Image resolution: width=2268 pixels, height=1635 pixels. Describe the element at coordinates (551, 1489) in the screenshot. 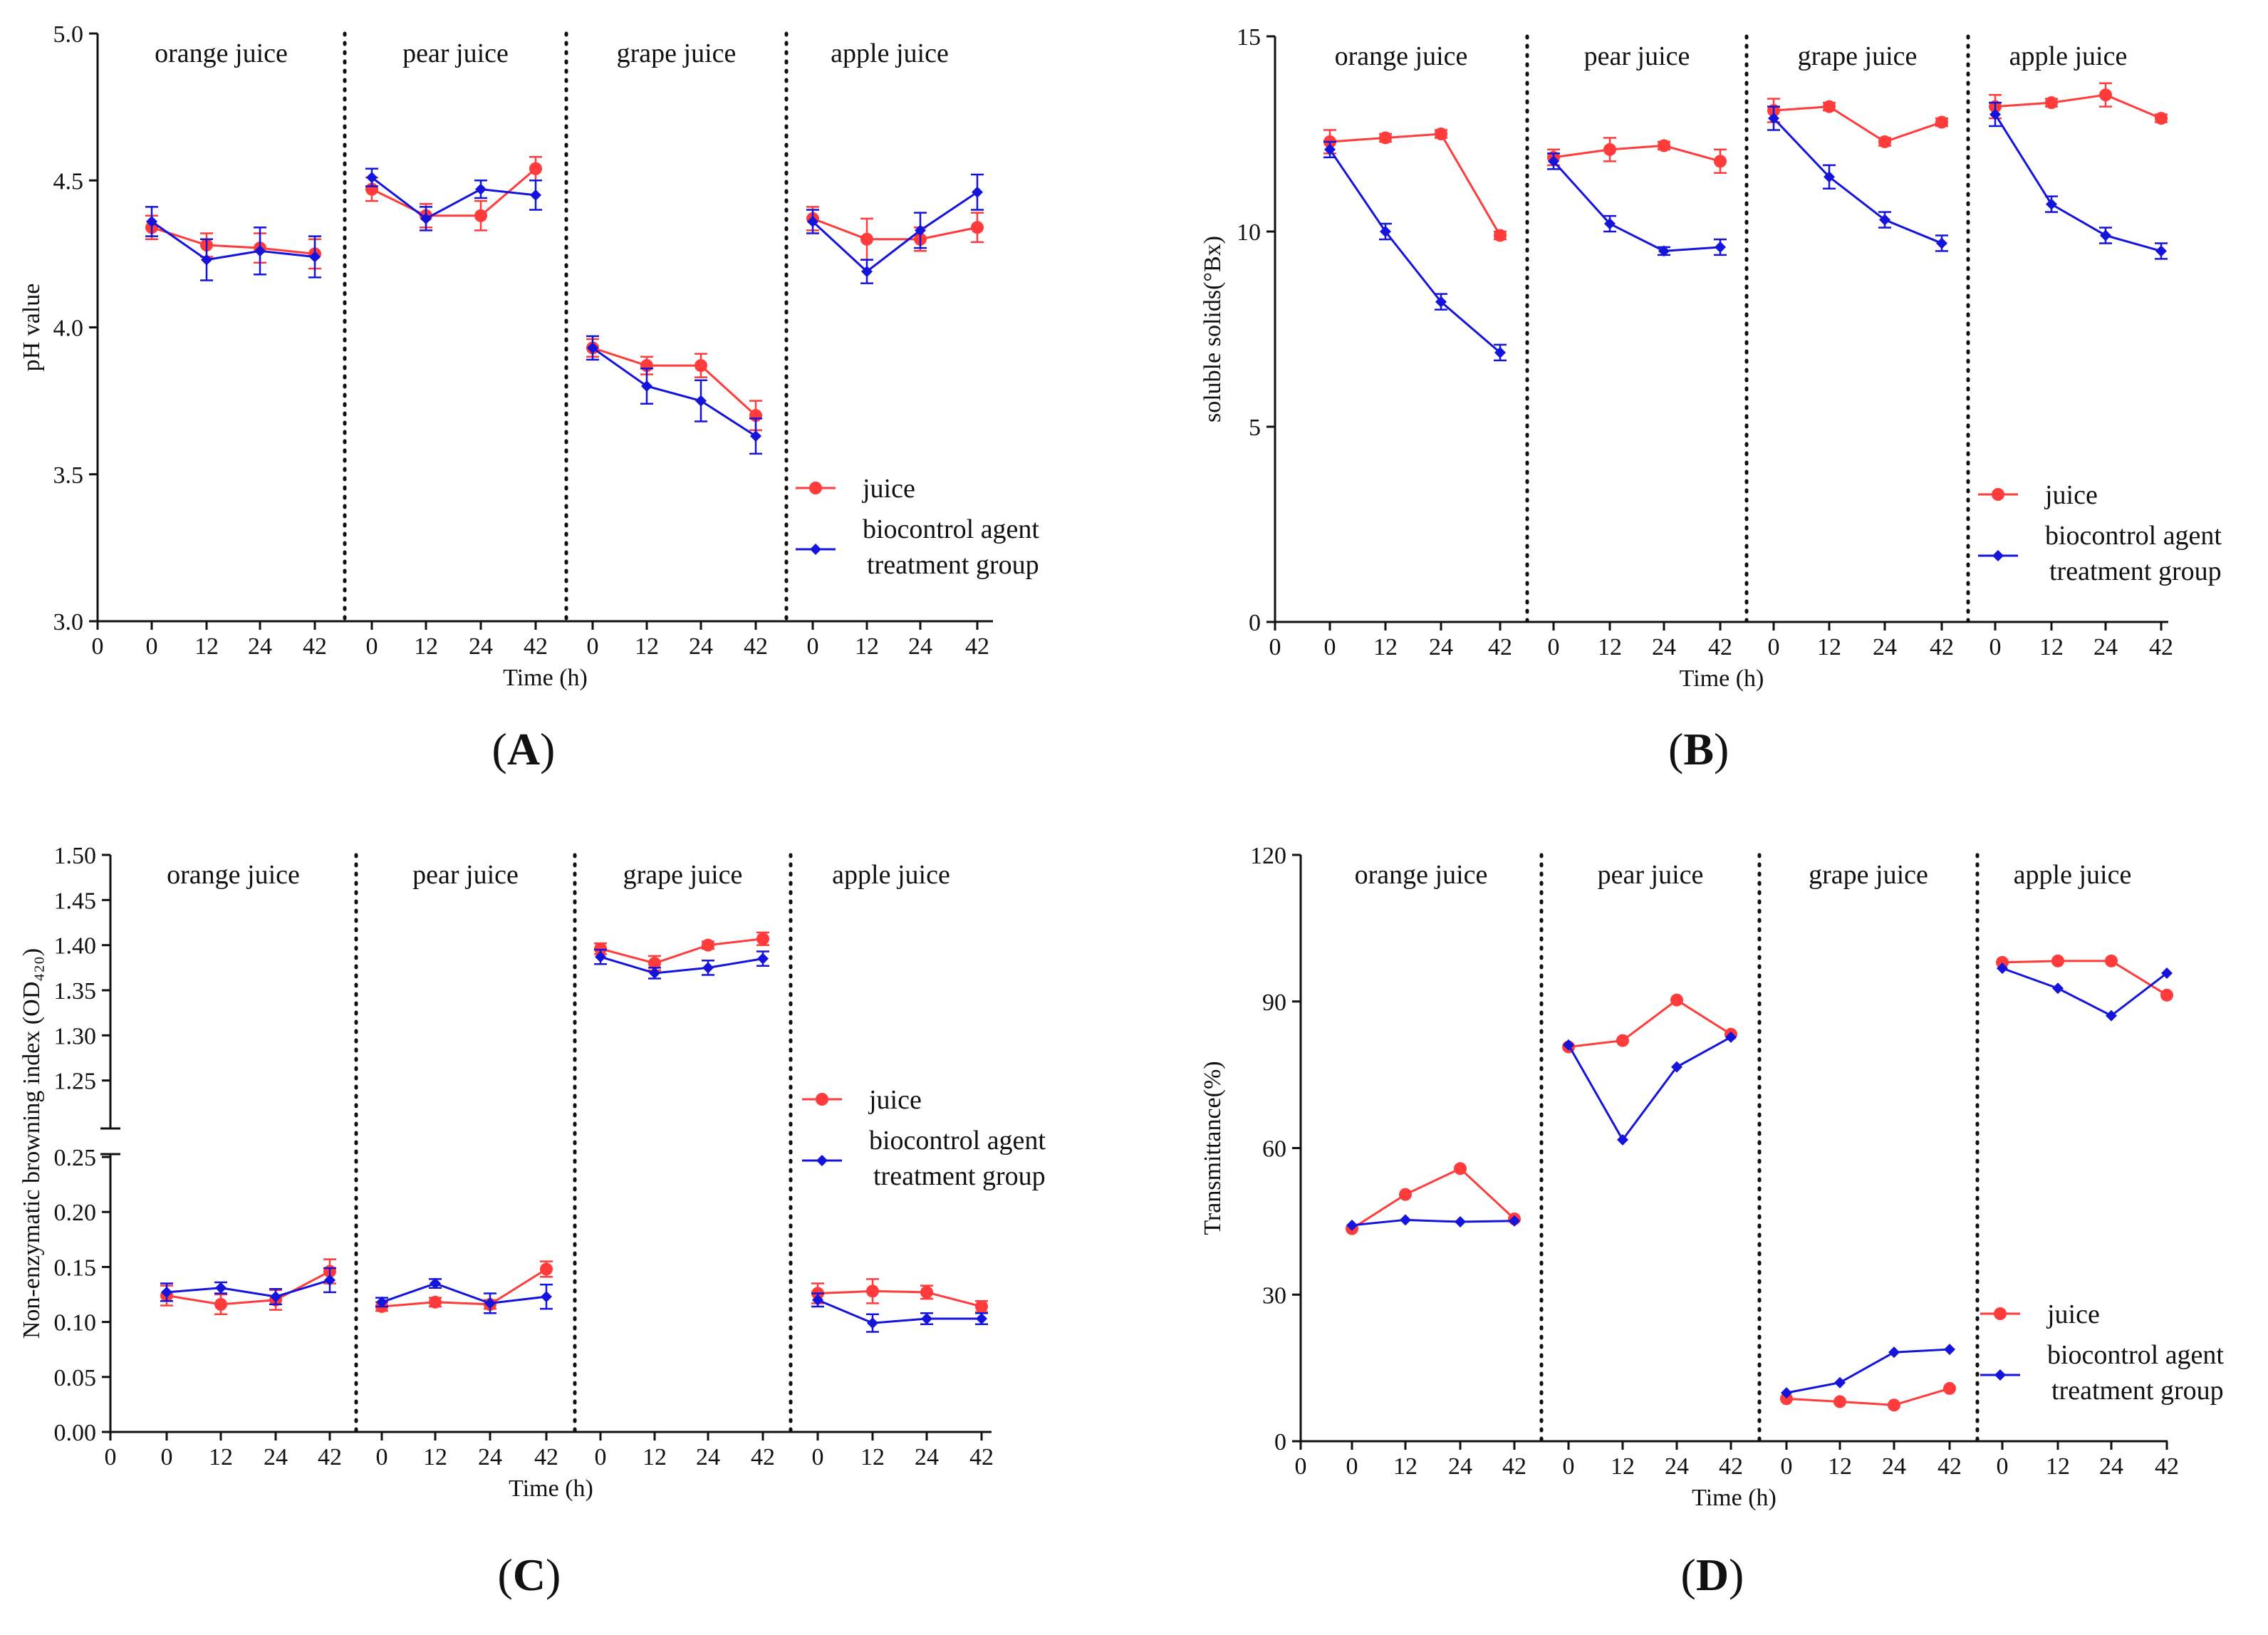

I see `x-axis-title: Time (h)` at that location.